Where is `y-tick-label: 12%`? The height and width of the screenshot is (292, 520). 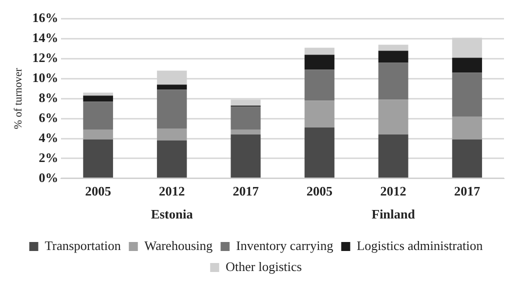
y-tick-label: 12% is located at coordinates (45, 58).